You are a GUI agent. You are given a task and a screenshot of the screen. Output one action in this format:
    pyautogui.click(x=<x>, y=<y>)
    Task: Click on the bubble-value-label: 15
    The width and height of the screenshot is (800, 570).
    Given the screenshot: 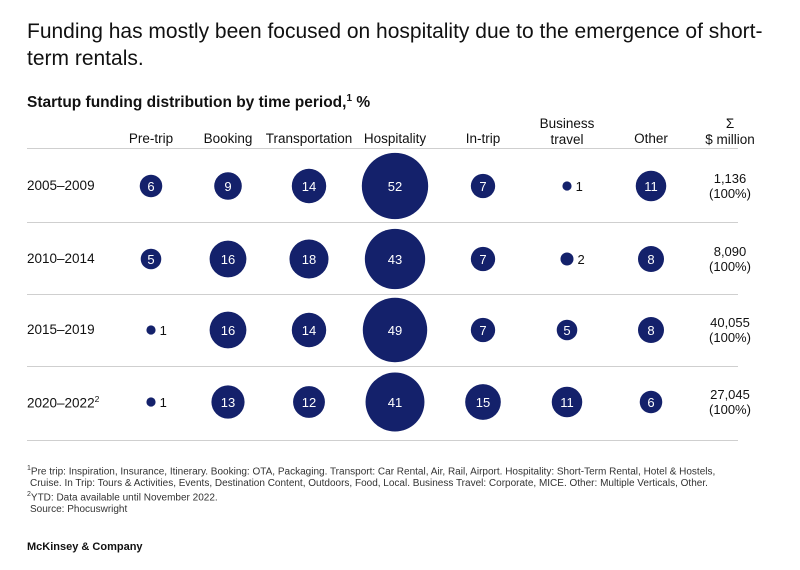 What is the action you would take?
    pyautogui.click(x=483, y=402)
    